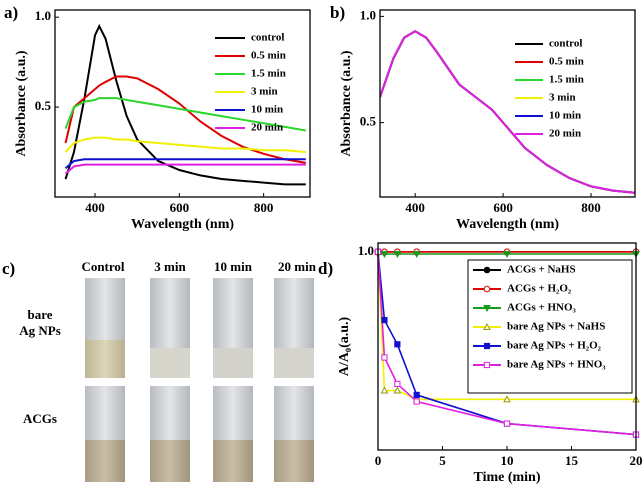 Image resolution: width=642 pixels, height=492 pixels. Describe the element at coordinates (325, 268) in the screenshot. I see `panel-label: d)` at that location.